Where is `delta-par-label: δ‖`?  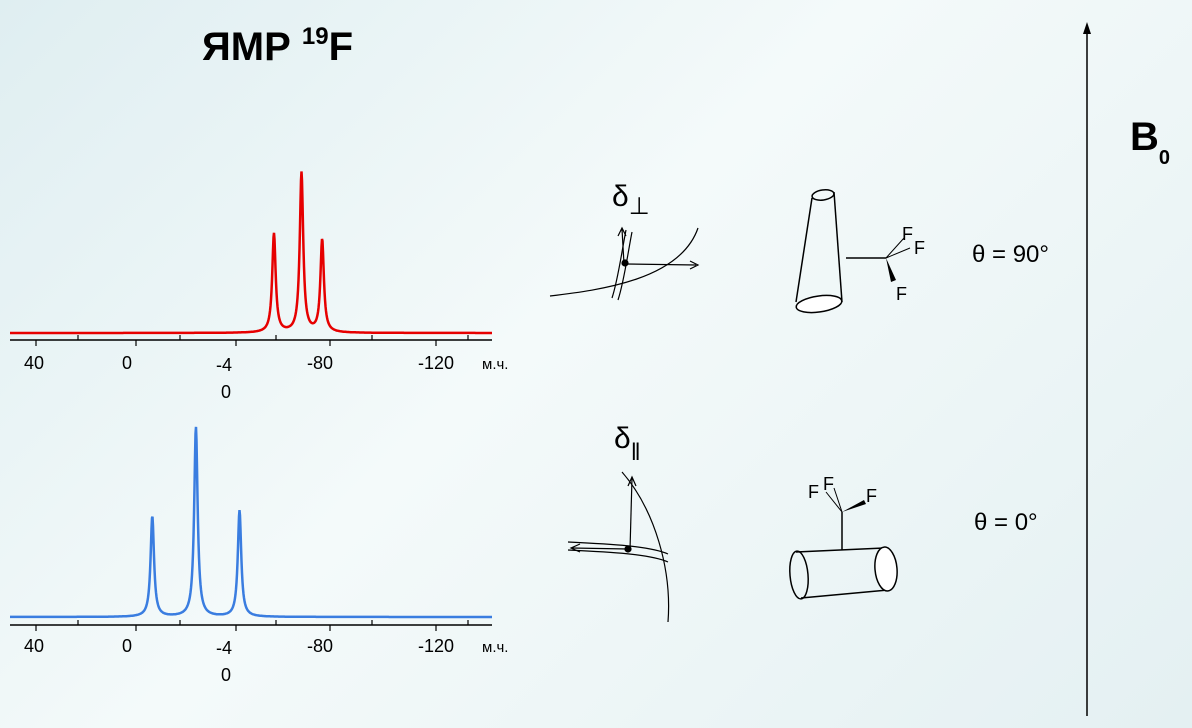
delta-par-label: δ‖ is located at coordinates (627, 444).